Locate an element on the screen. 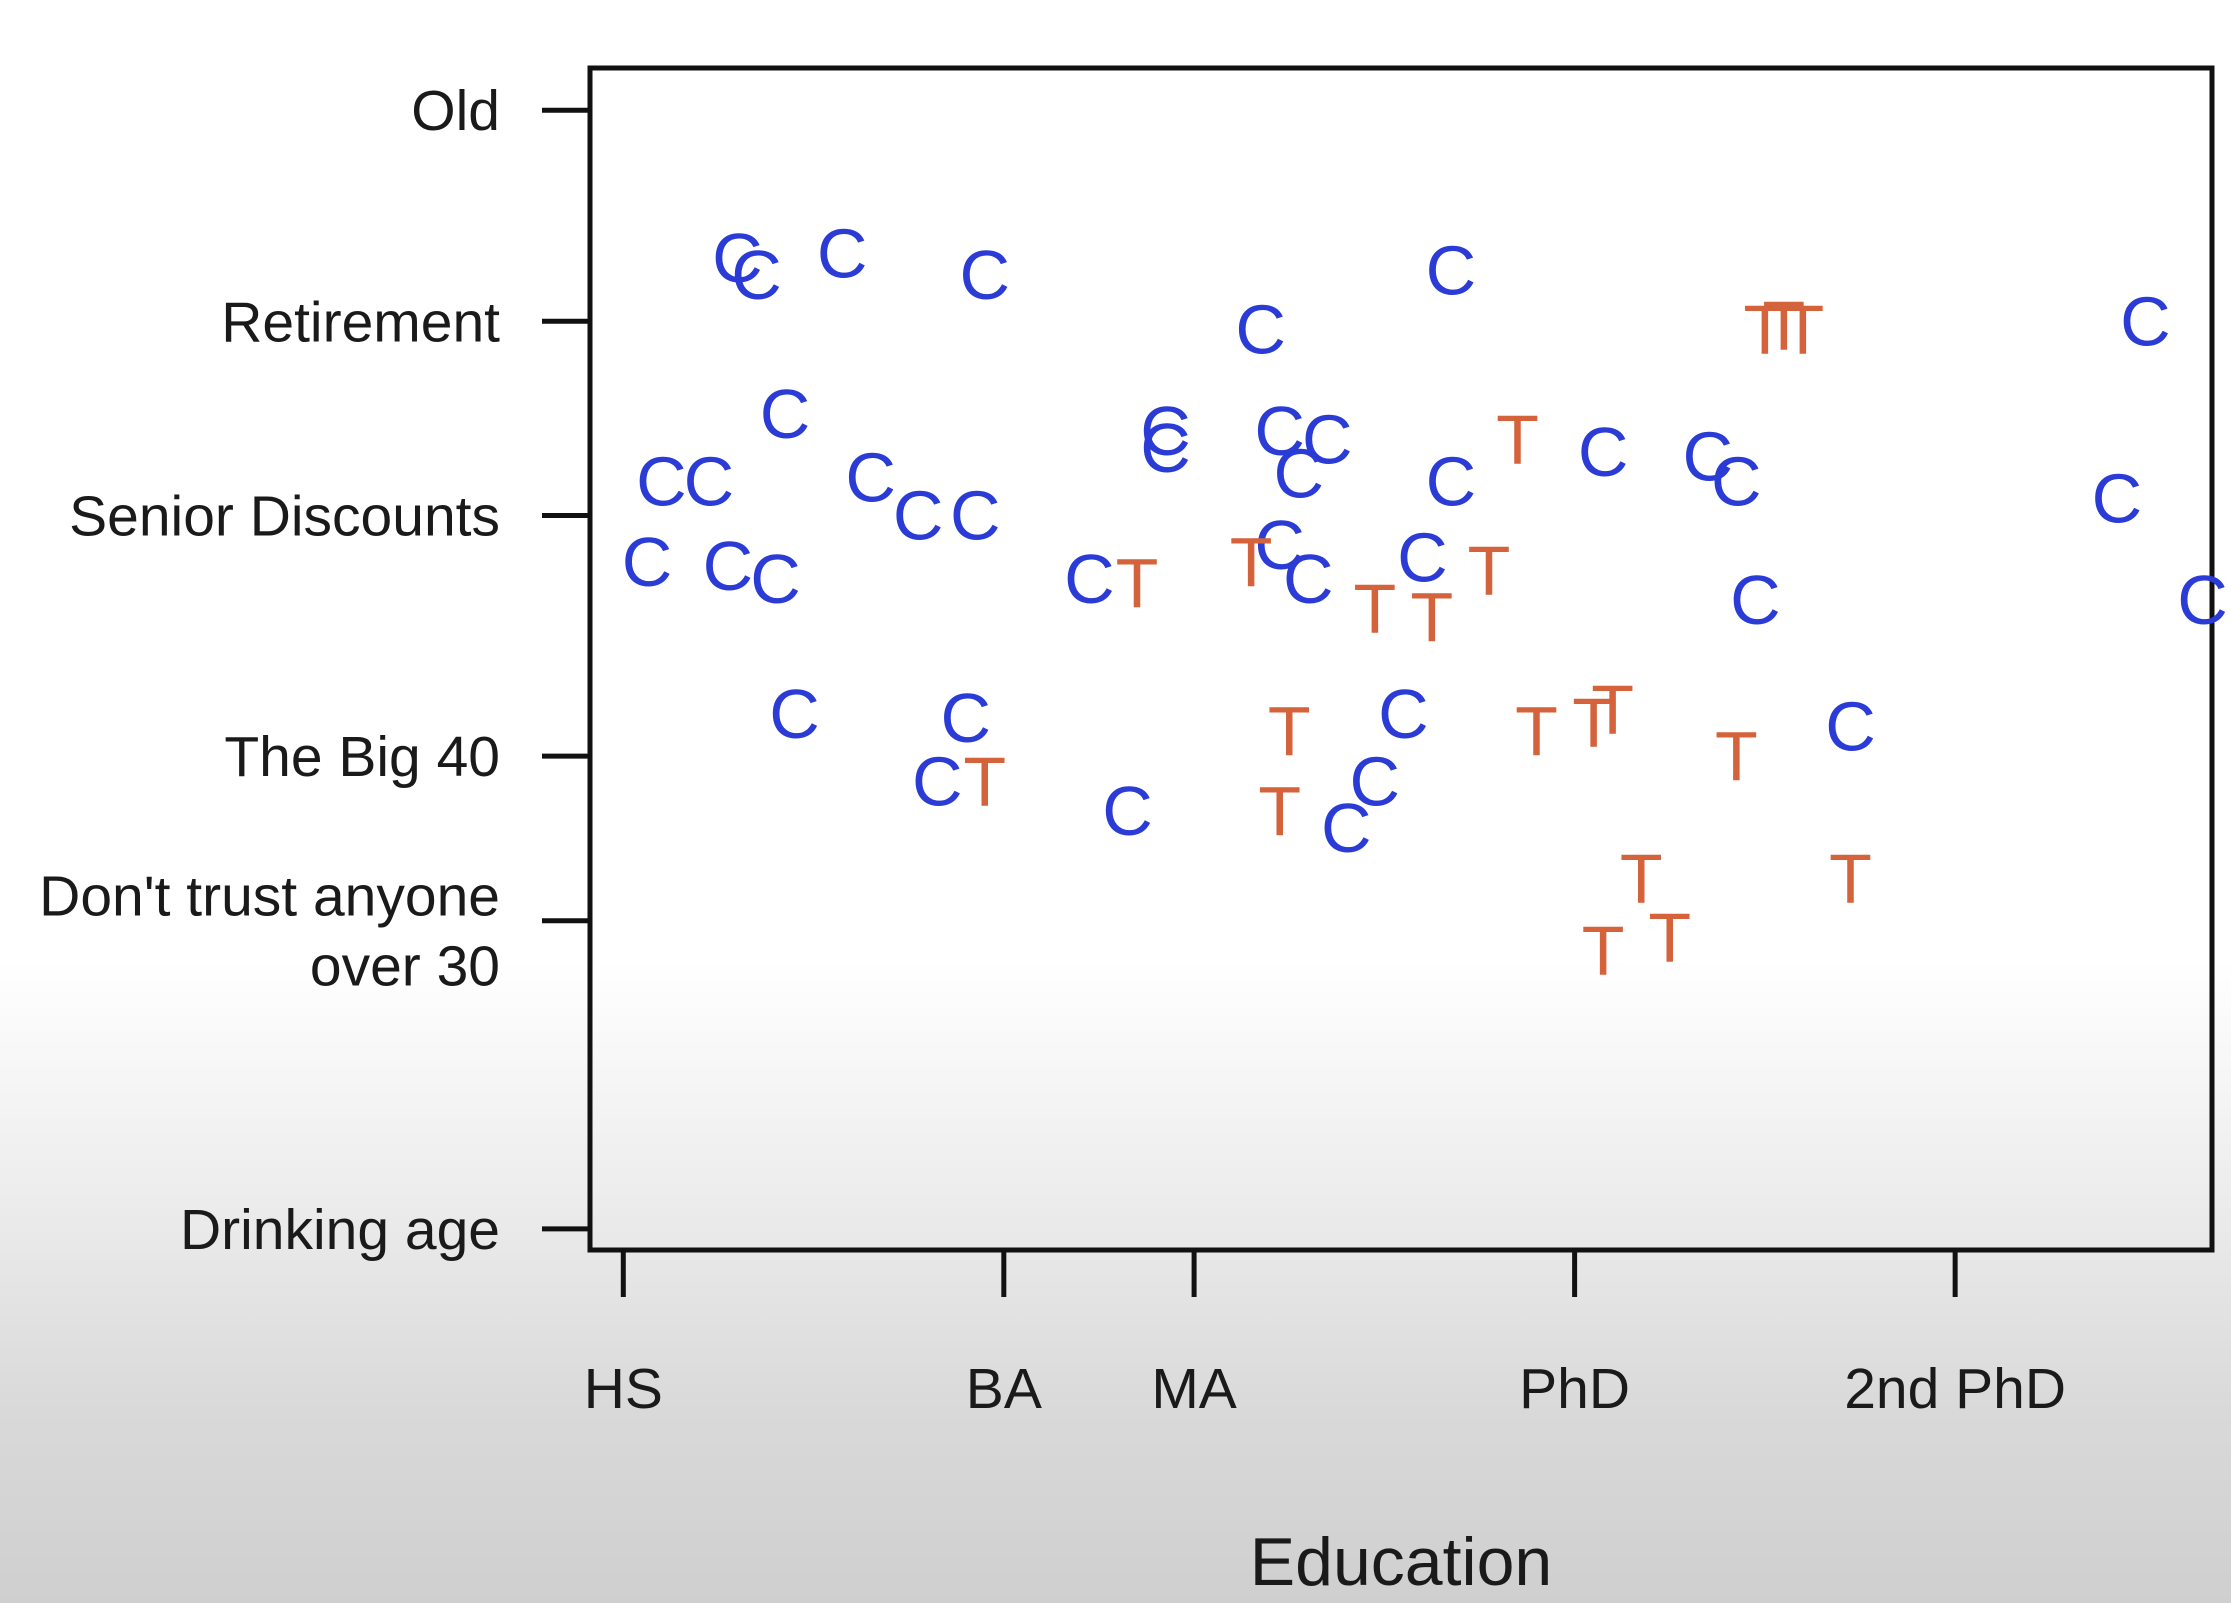 This screenshot has height=1603, width=2231. x-tick-label: 2nd PhD is located at coordinates (1955, 1389).